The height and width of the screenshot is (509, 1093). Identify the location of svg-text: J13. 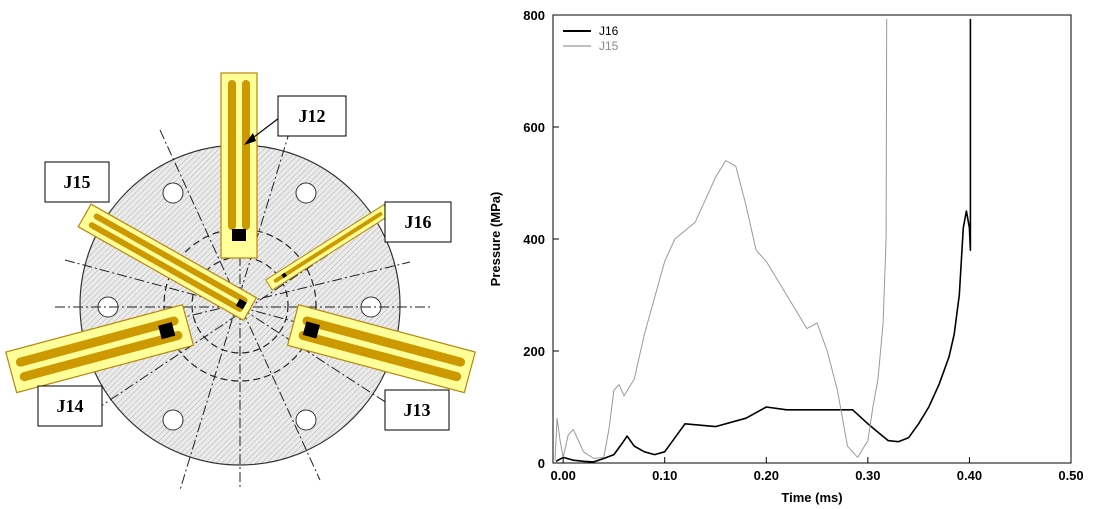
(417, 410).